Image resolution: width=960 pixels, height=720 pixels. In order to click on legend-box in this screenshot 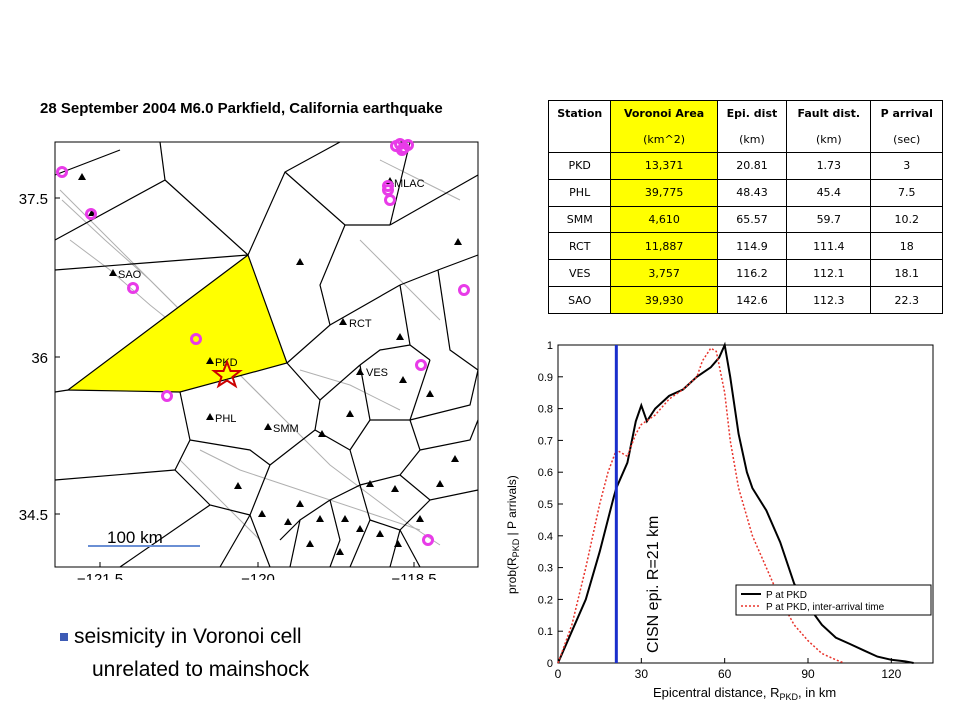, I will do `click(833, 600)`.